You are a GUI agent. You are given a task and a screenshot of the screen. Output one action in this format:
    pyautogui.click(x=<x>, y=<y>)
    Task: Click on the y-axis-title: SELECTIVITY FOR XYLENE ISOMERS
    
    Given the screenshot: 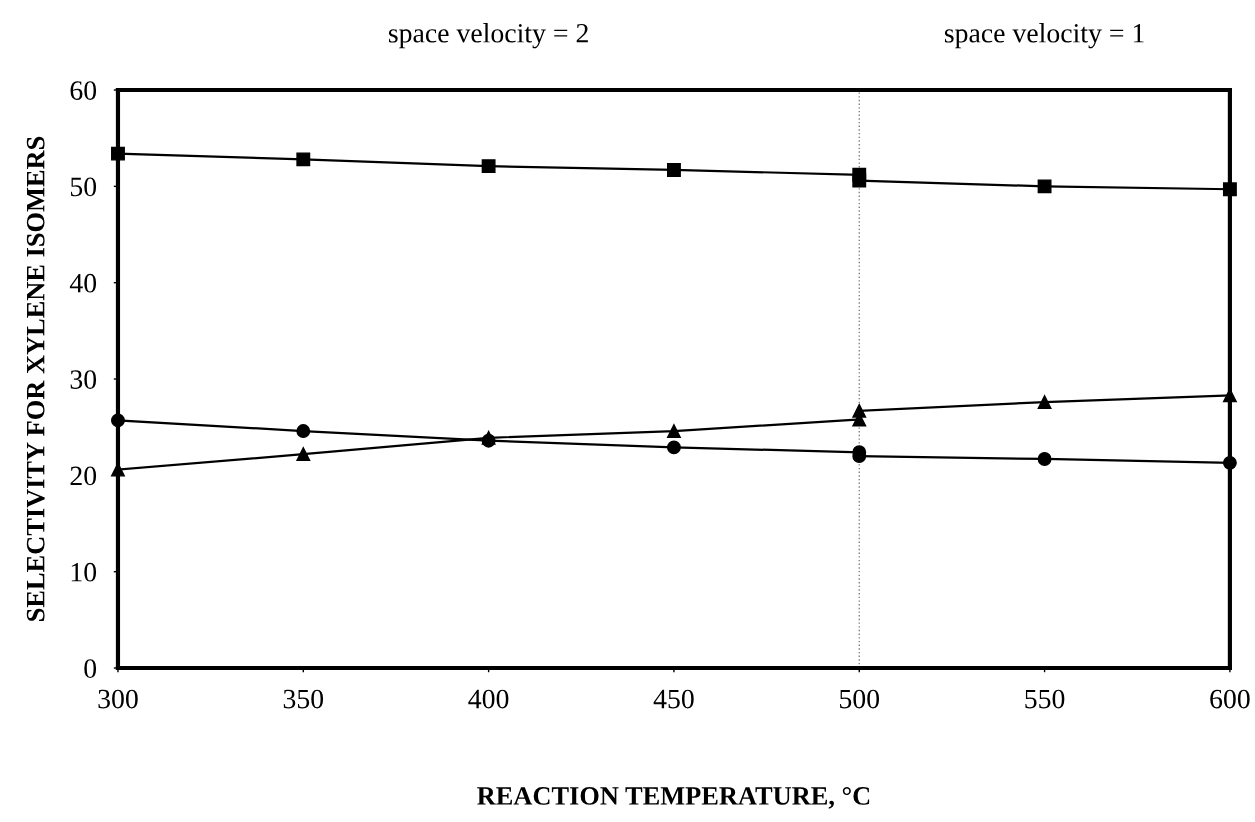 What is the action you would take?
    pyautogui.click(x=35, y=378)
    